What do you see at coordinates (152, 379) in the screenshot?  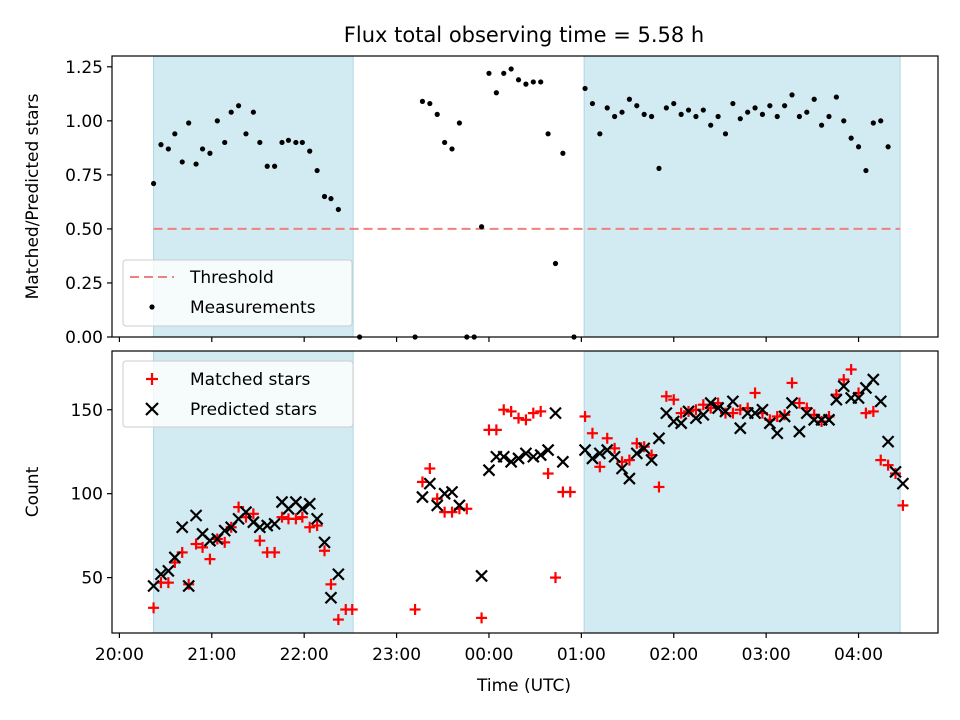 I see `legend-matched-swatch` at bounding box center [152, 379].